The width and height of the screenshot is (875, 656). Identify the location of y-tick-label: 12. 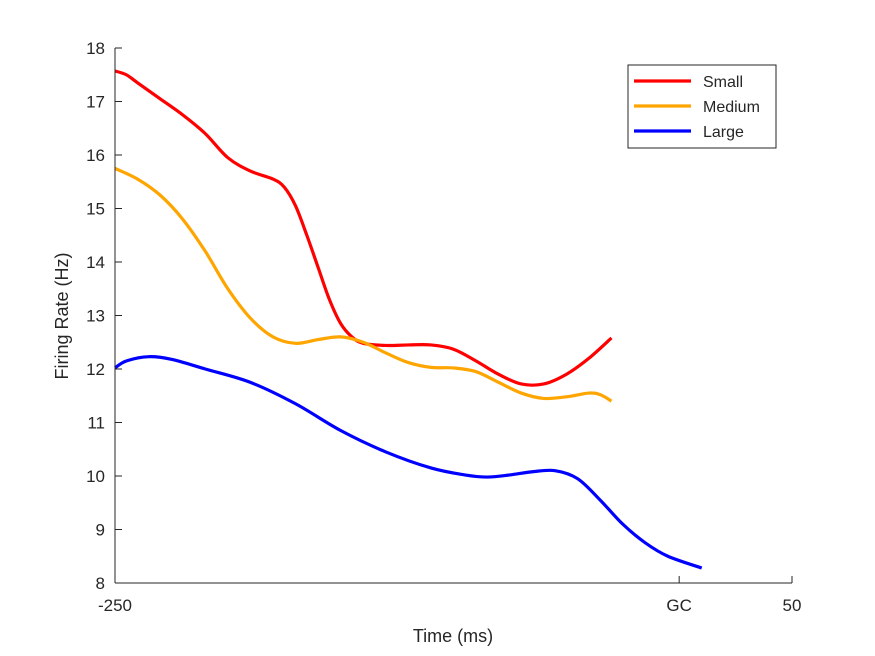
(95, 369).